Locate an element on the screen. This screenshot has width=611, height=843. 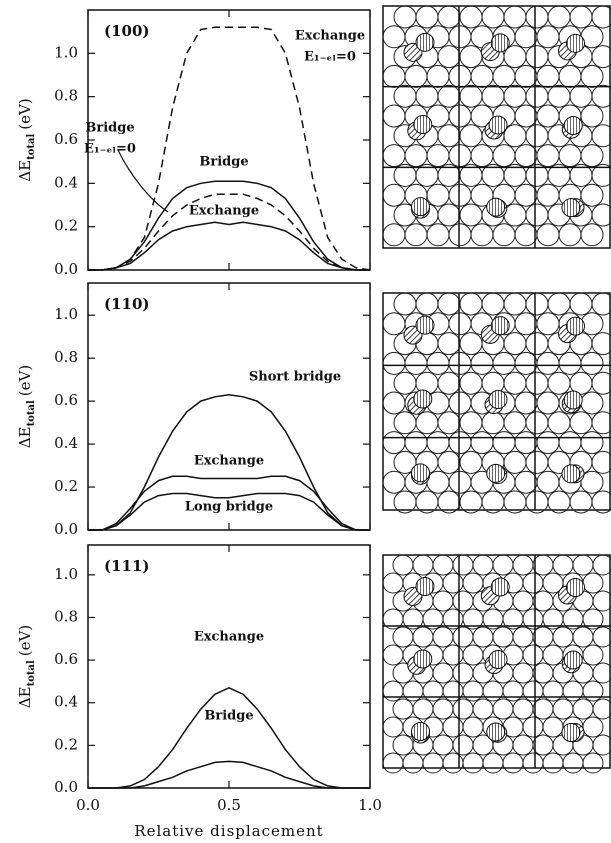
x-axis-label: Relative displacement is located at coordinates (228, 831).